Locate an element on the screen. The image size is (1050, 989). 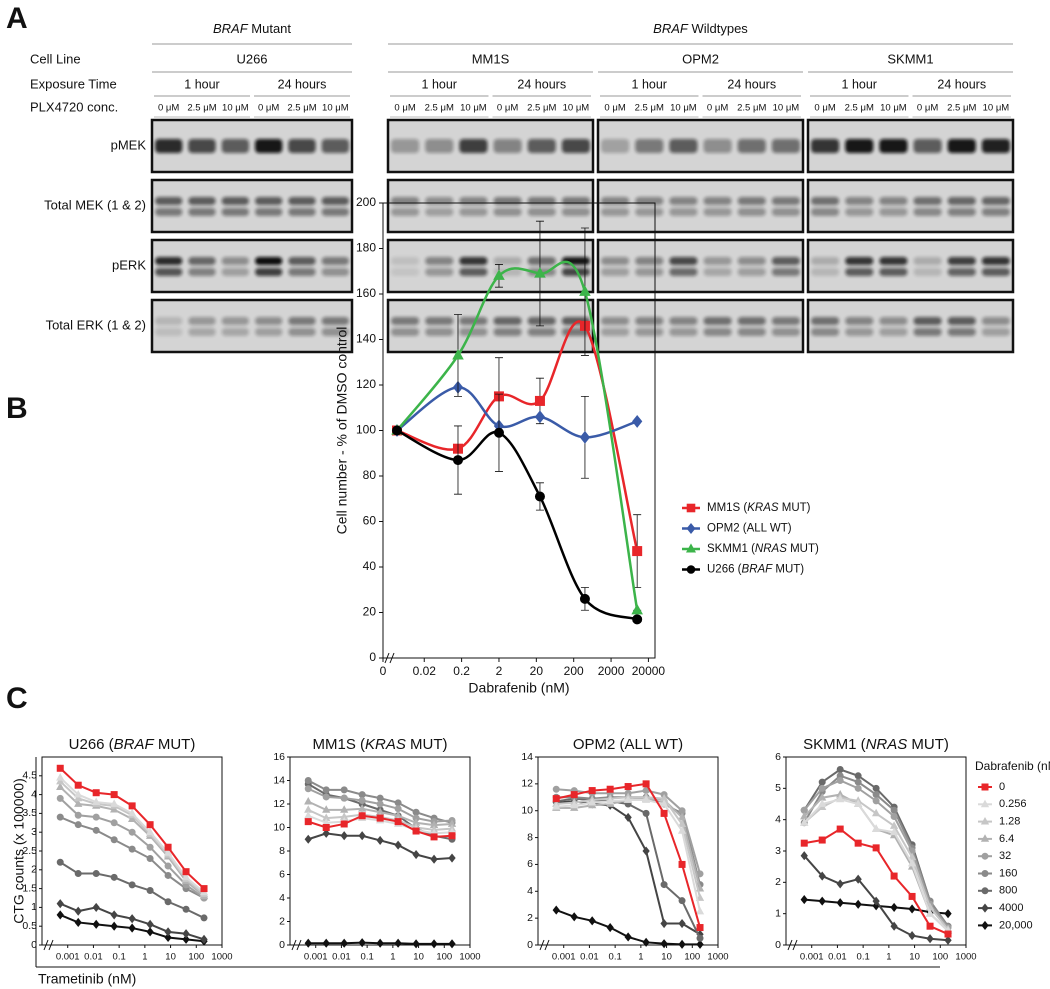
axis-break is located at coordinates (795, 945).